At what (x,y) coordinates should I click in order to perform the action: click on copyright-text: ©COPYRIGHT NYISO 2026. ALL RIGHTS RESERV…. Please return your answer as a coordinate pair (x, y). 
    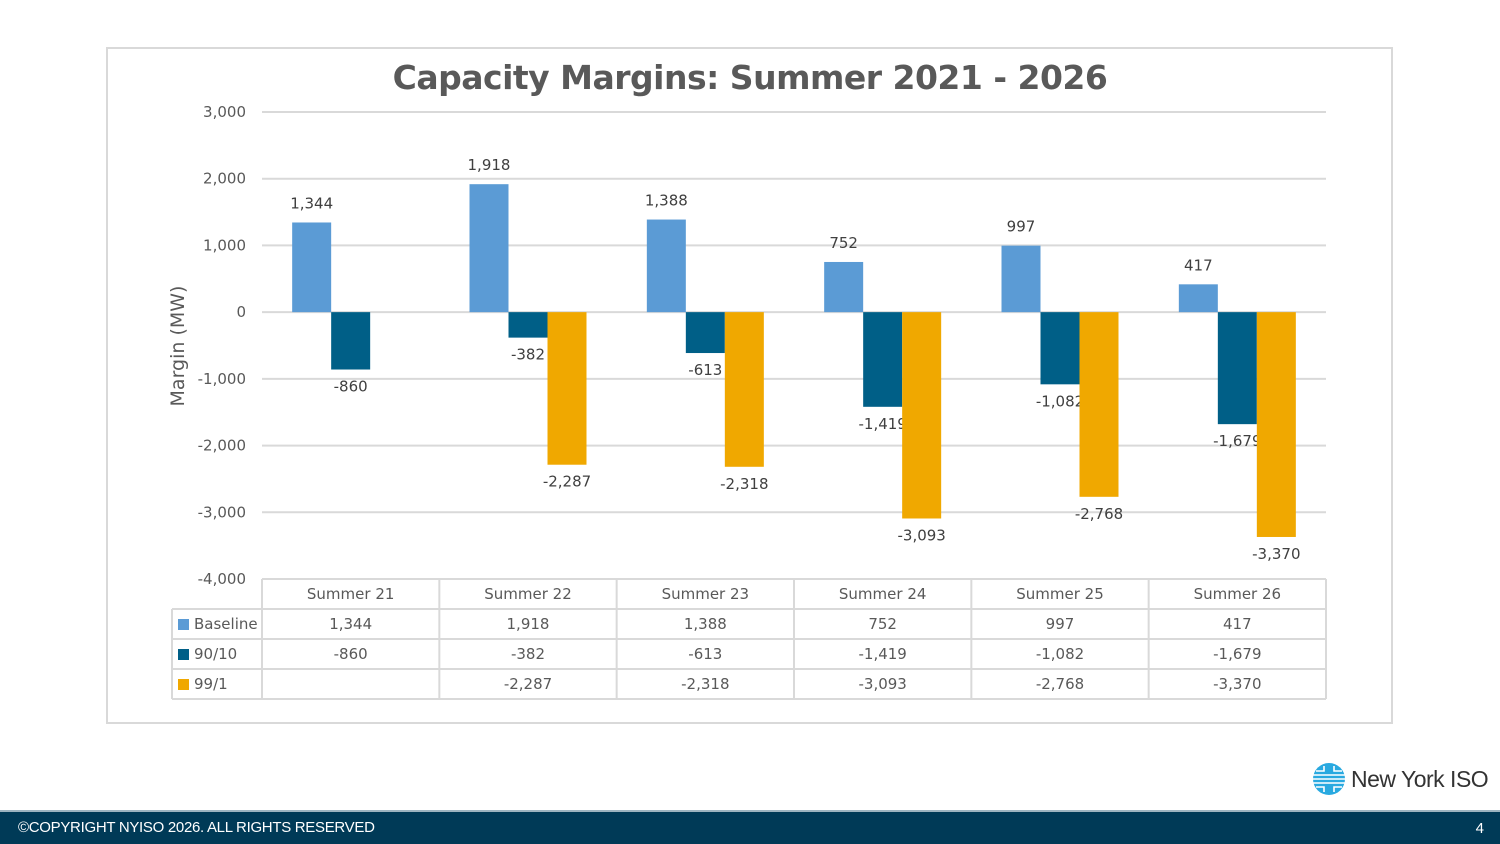
    Looking at the image, I should click on (196, 827).